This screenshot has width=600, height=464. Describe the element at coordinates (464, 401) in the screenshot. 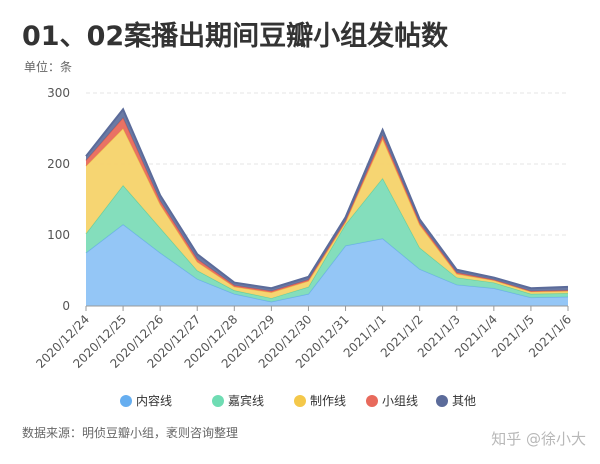

I see `legend-label: 其他` at that location.